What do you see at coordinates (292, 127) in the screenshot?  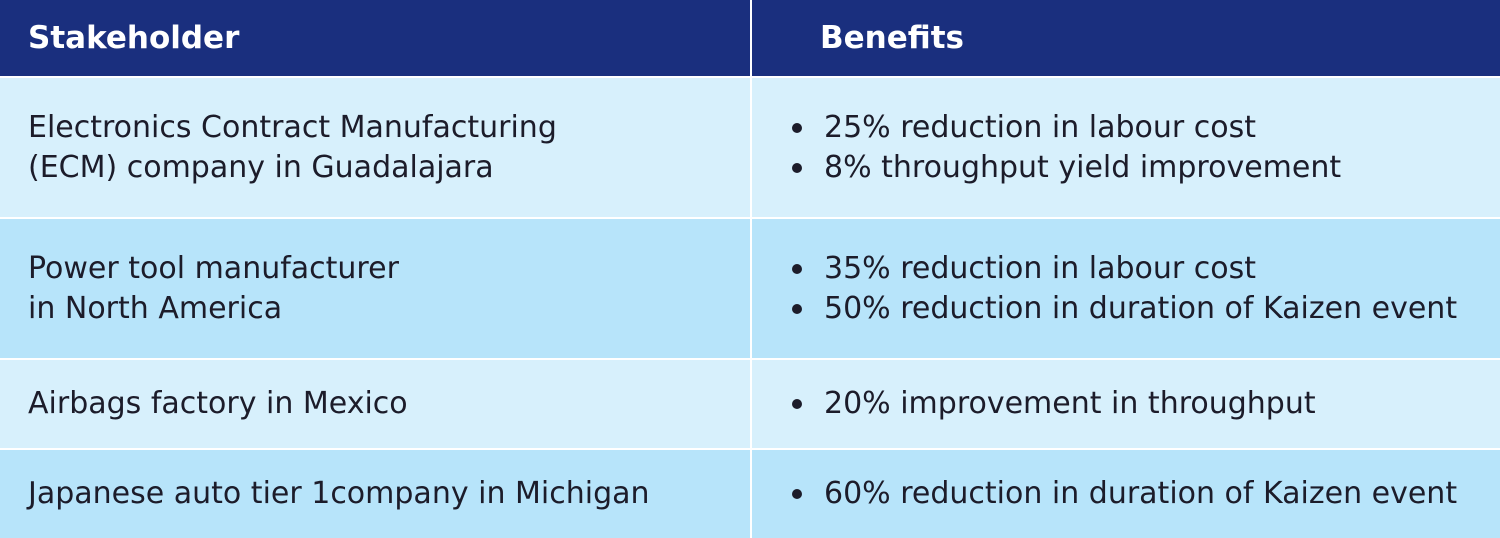 I see `stakeholder-text: Electronics Contract Manufacturing` at bounding box center [292, 127].